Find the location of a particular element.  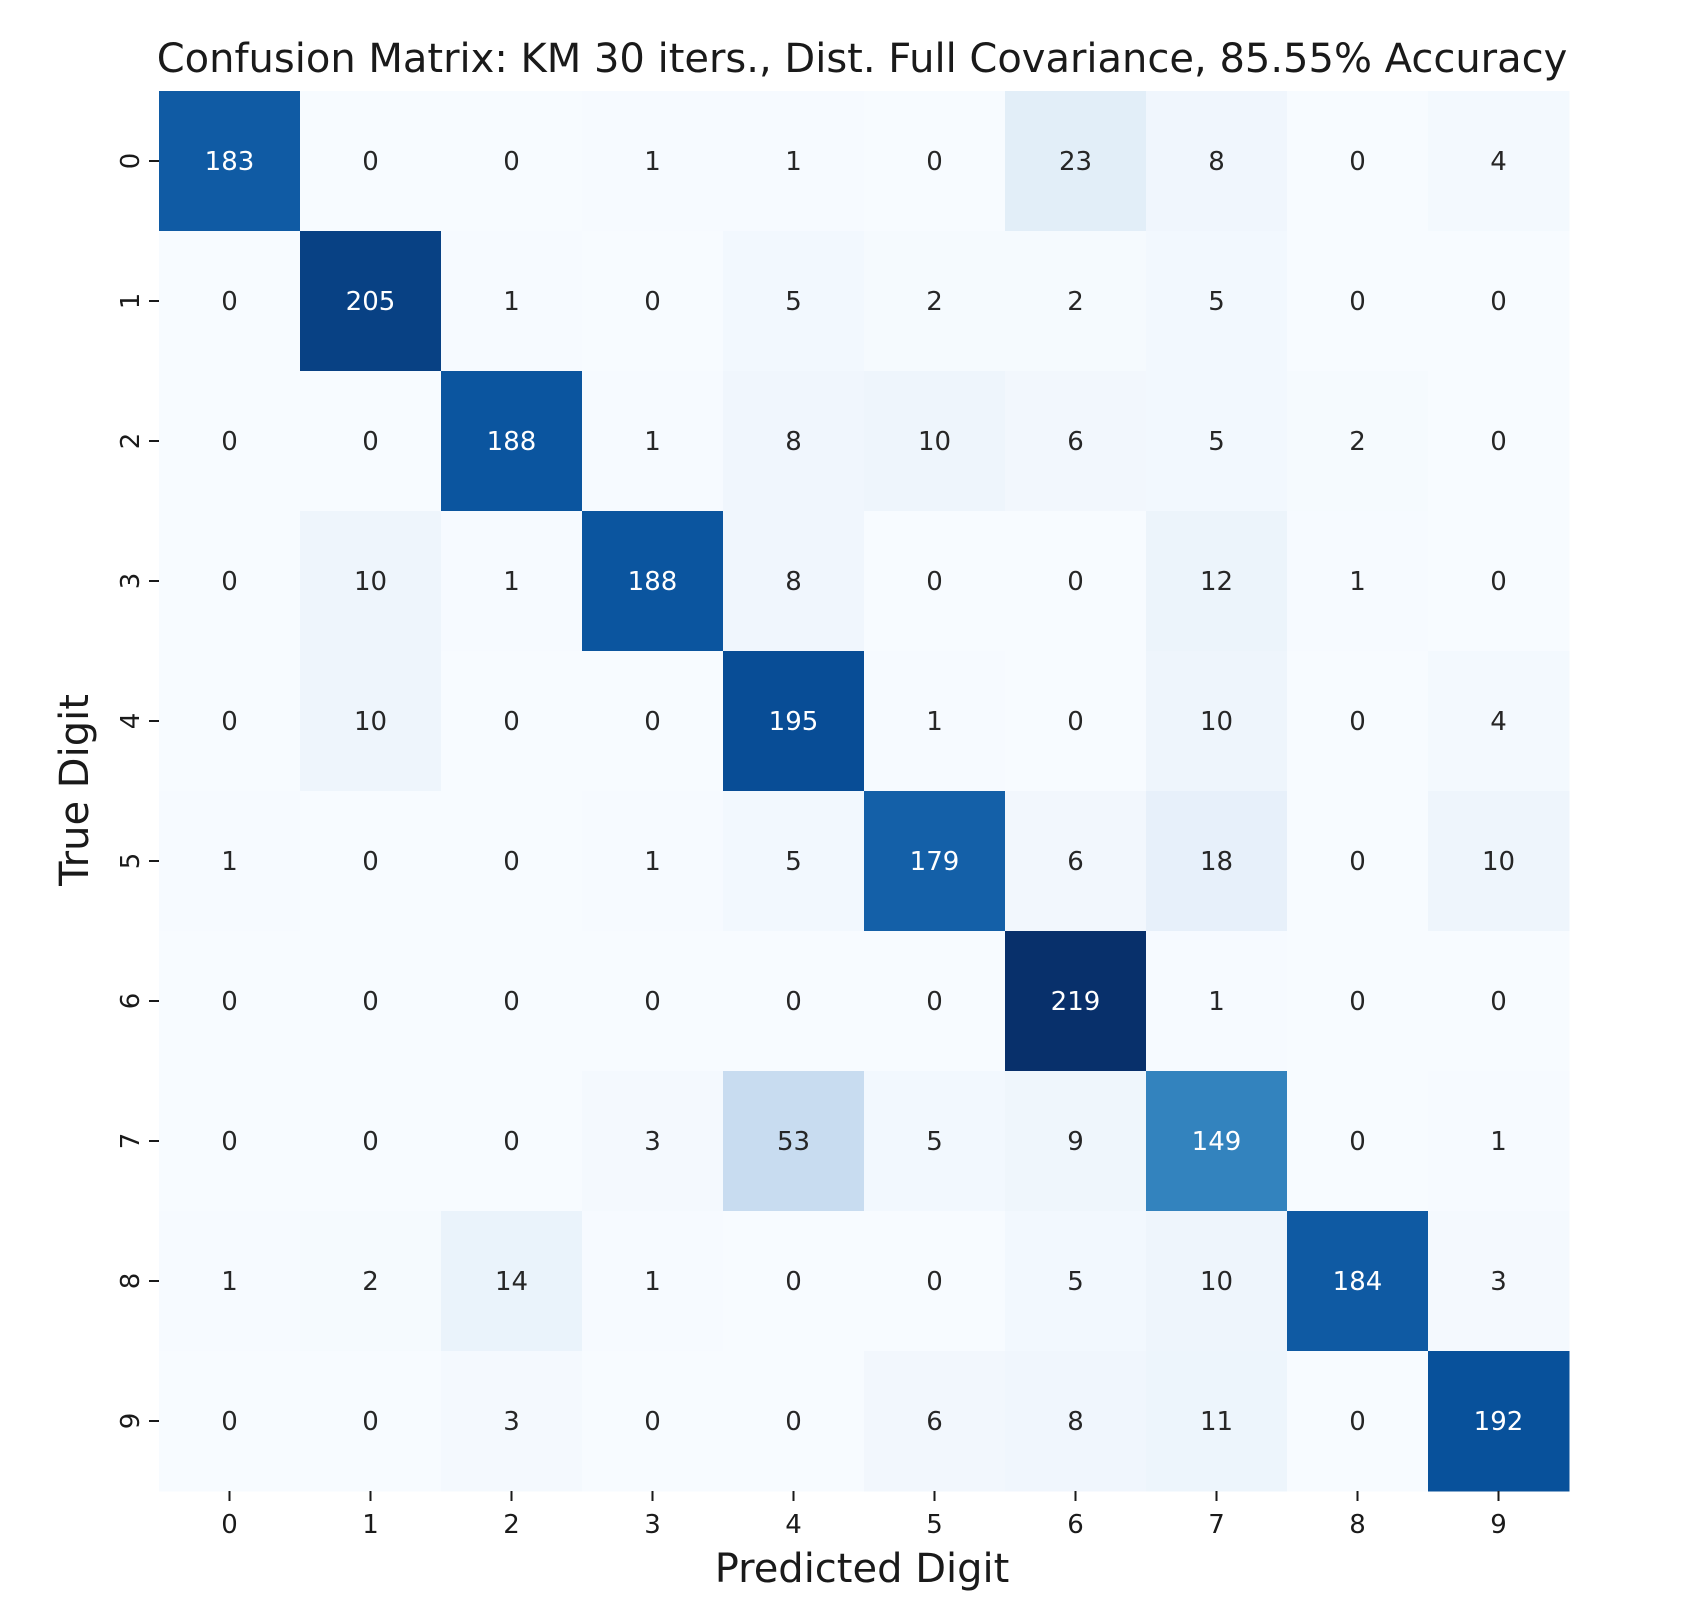

cell-value-label: 53 is located at coordinates (793, 1142).